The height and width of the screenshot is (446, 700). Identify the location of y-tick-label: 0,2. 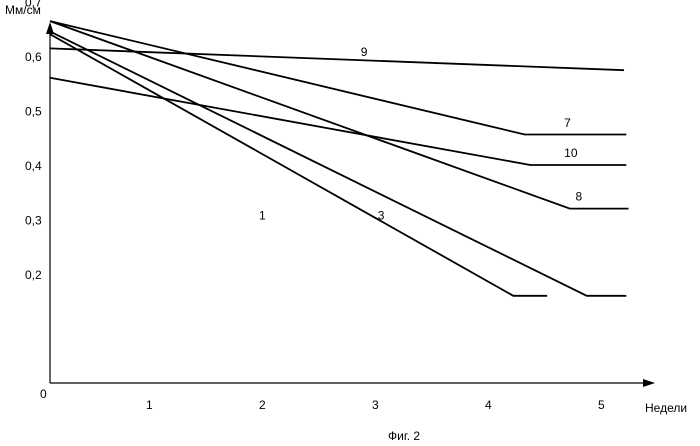
(33, 275).